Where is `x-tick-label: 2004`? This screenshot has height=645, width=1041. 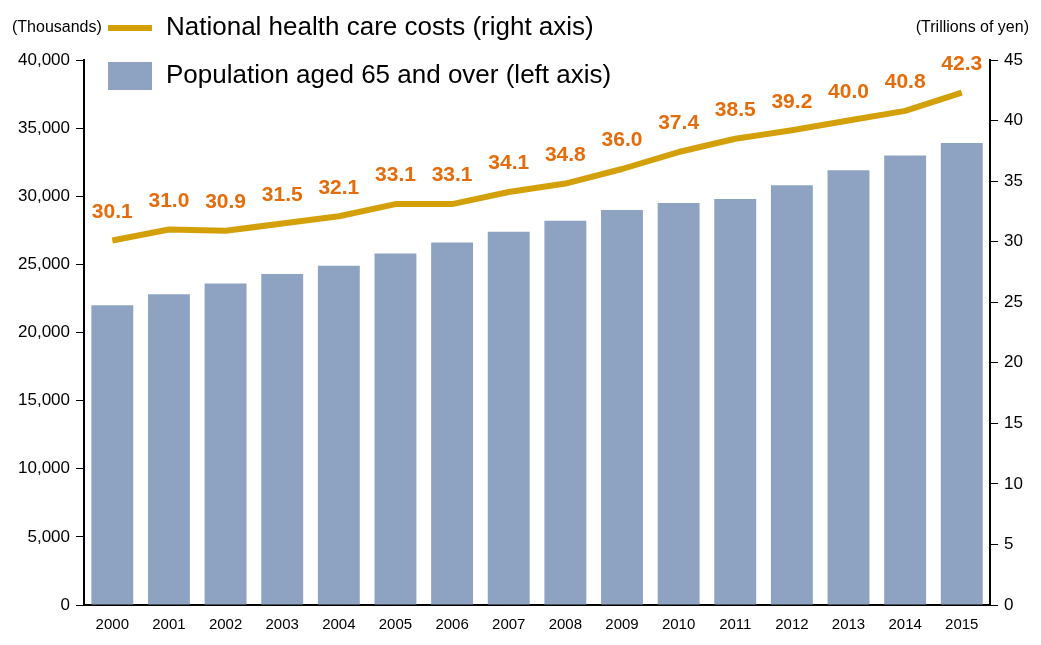 x-tick-label: 2004 is located at coordinates (339, 624).